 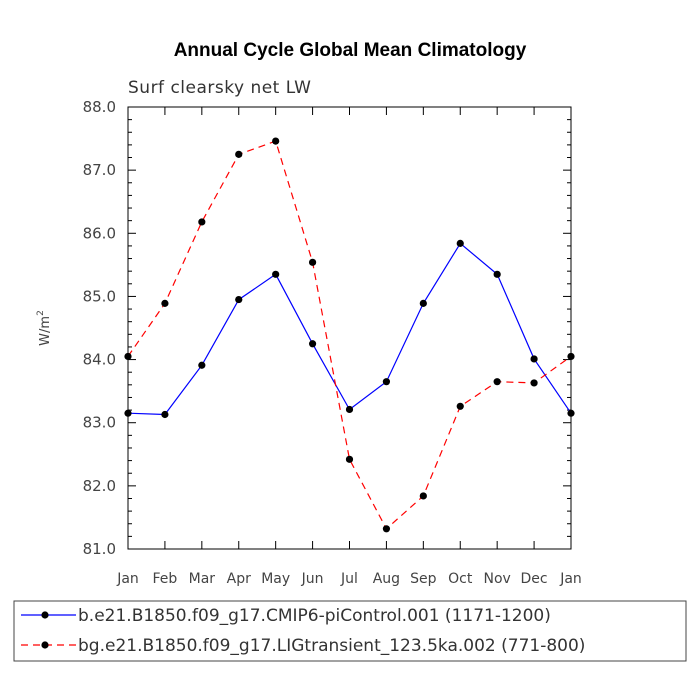 I want to click on y-axis-label: W/m2, so click(x=44, y=328).